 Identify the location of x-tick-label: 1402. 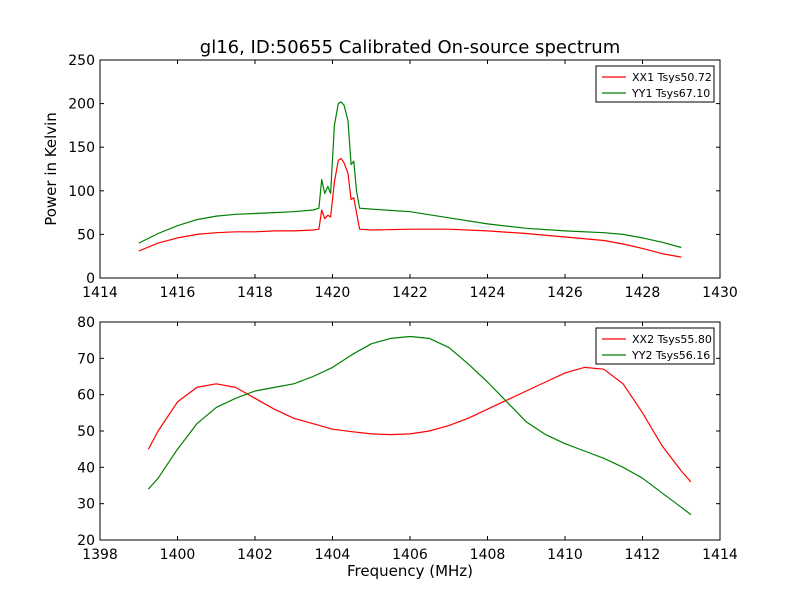
(255, 555).